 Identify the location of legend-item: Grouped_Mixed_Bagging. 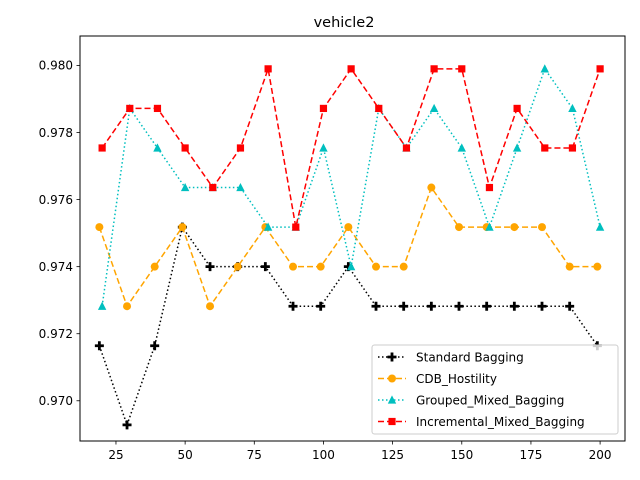
(471, 400).